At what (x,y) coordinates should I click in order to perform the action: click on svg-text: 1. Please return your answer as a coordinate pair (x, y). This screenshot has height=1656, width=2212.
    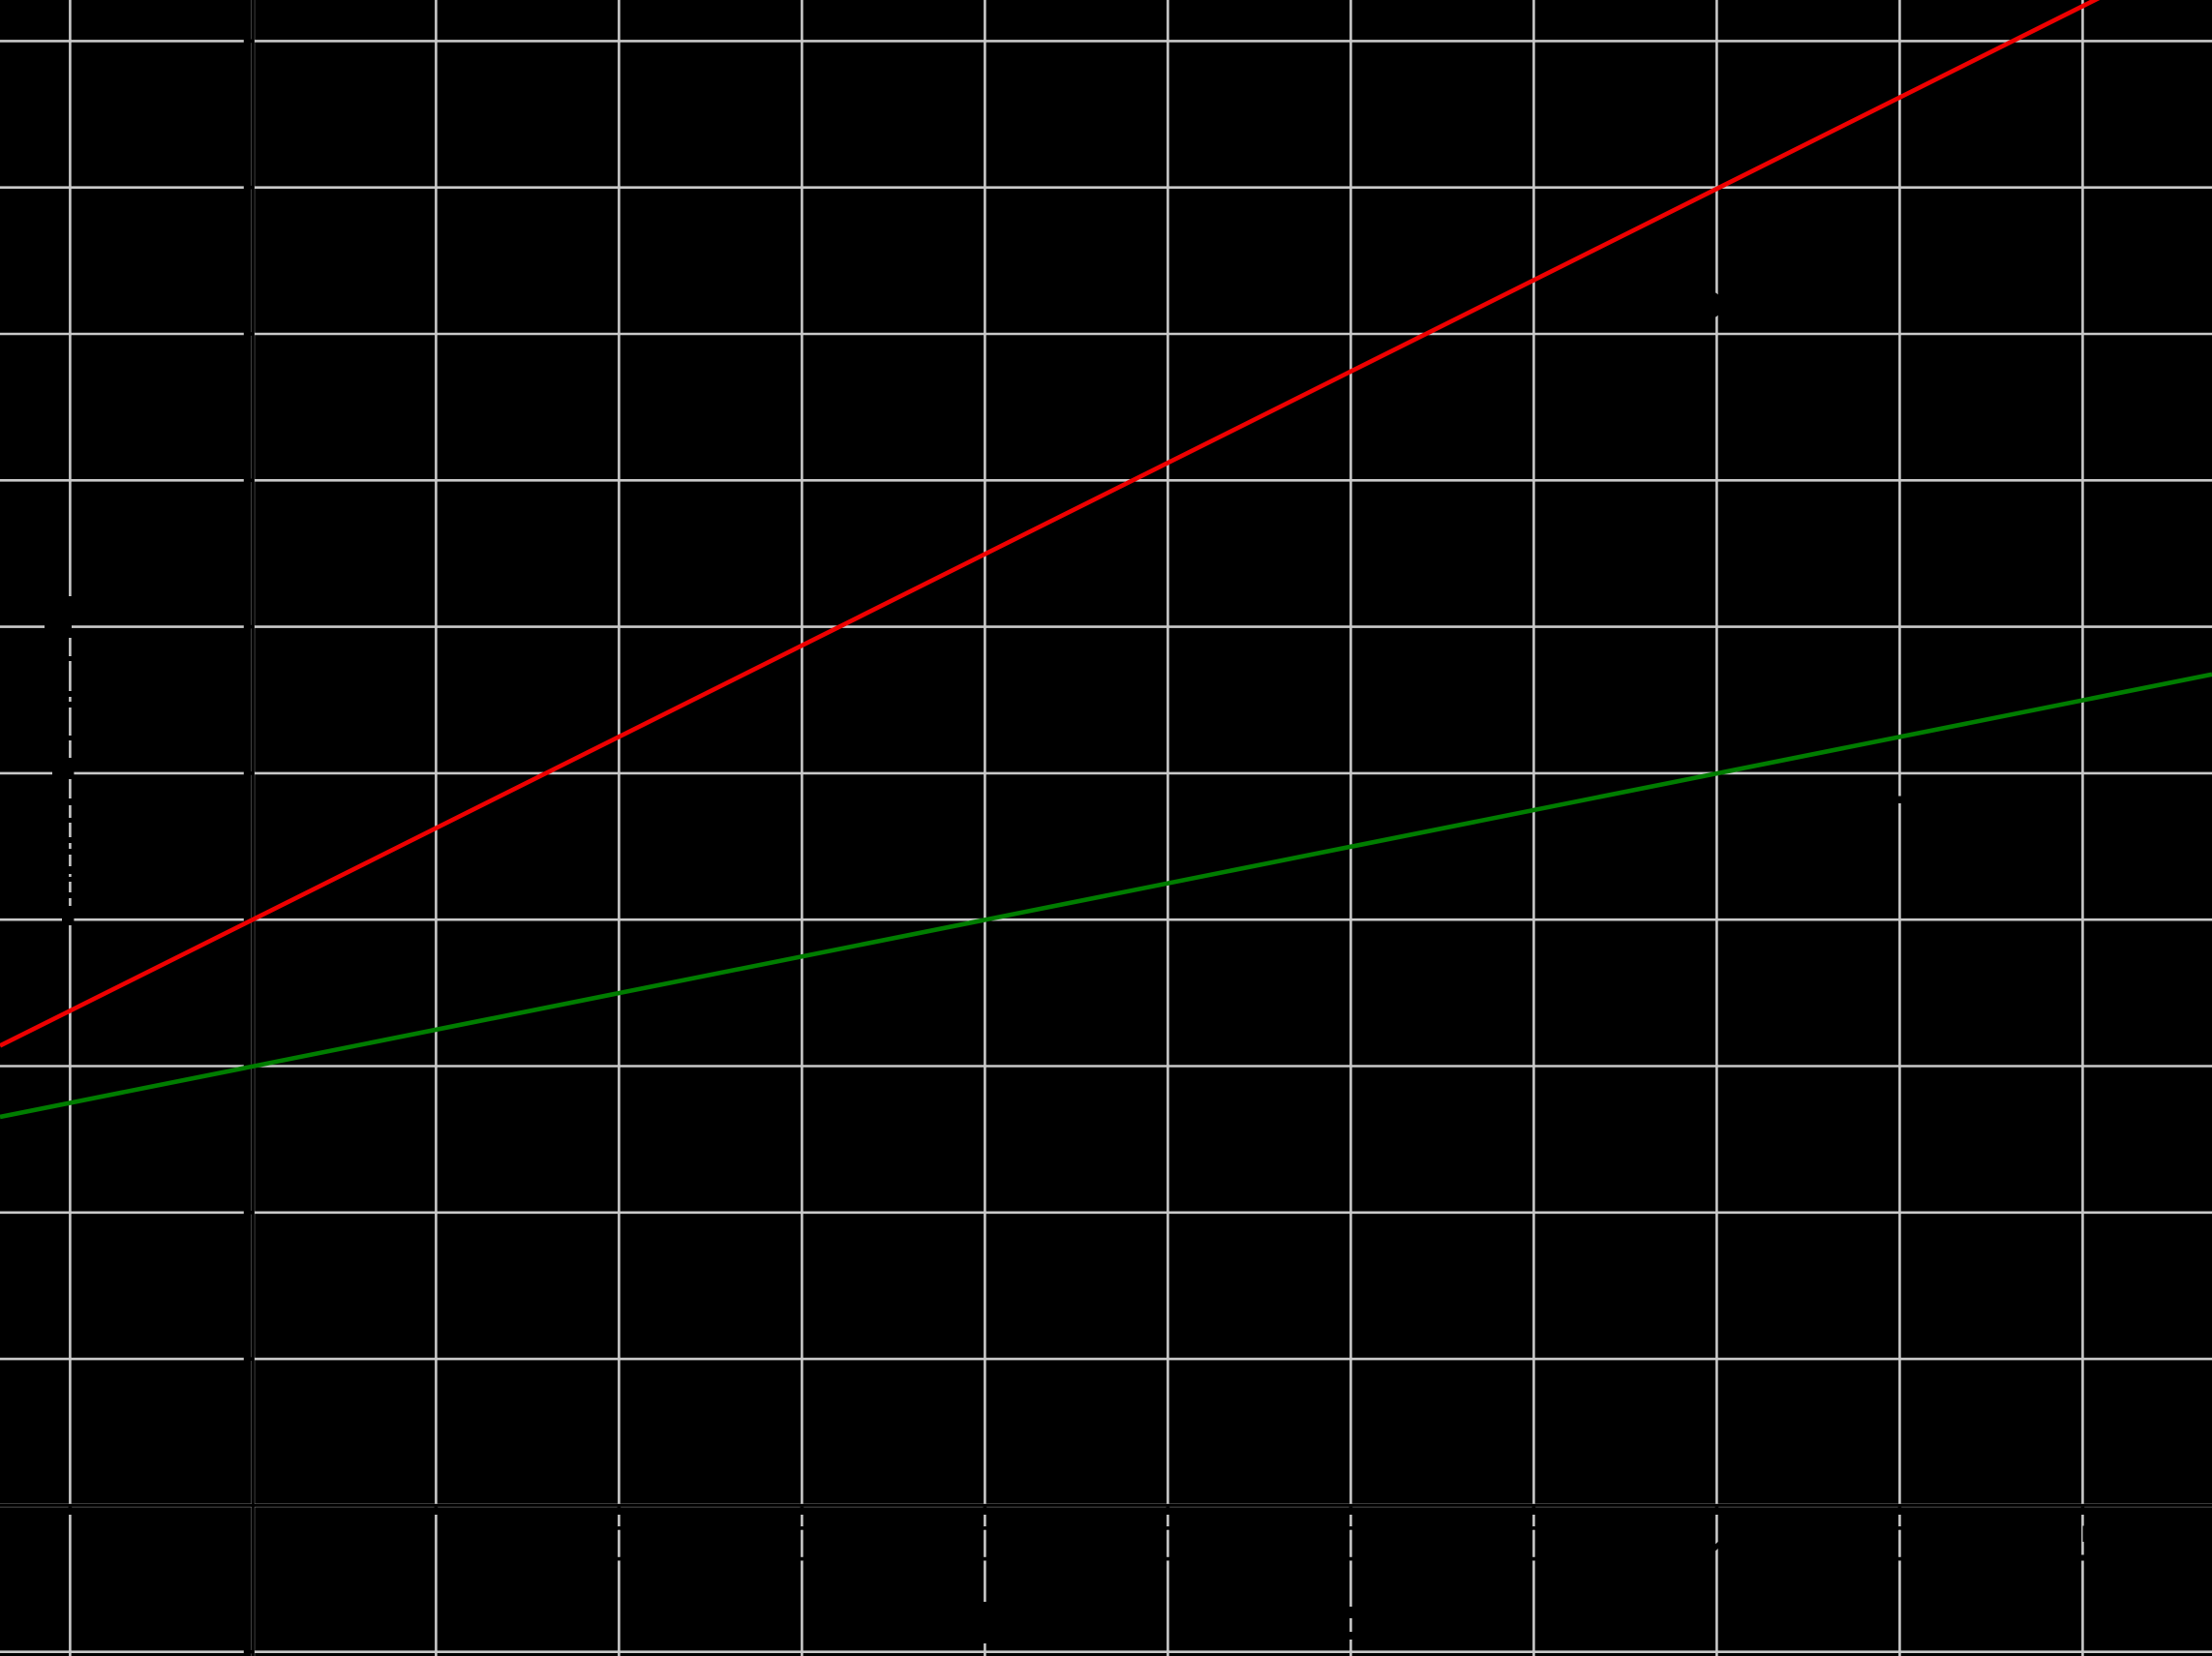
    Looking at the image, I should click on (225, 1382).